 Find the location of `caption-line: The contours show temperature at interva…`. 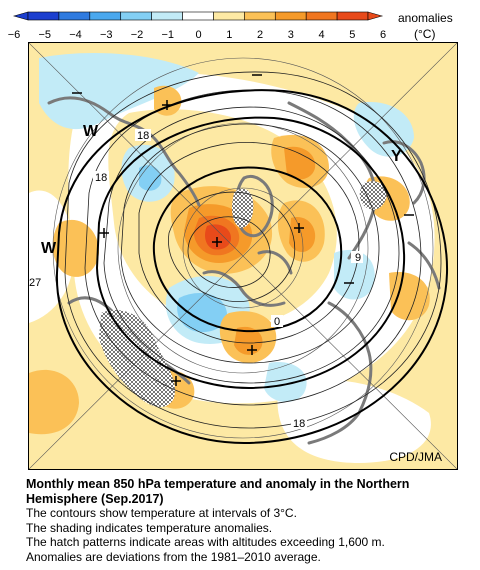

caption-line: The contours show temperature at interva… is located at coordinates (161, 513).